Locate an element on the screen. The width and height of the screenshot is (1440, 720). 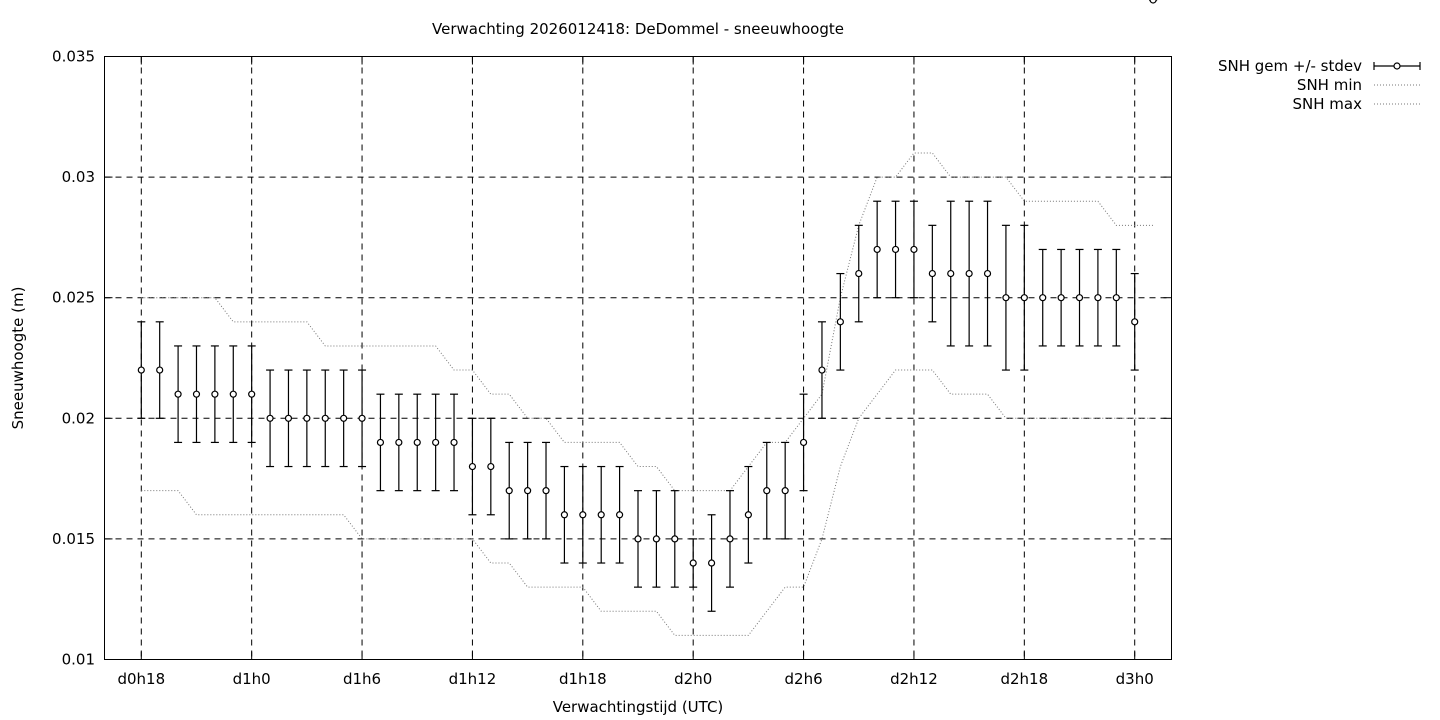
y-tick-labels: 0.01 0.015 0.02 0.025 0.03 0.035 is located at coordinates (73, 358).